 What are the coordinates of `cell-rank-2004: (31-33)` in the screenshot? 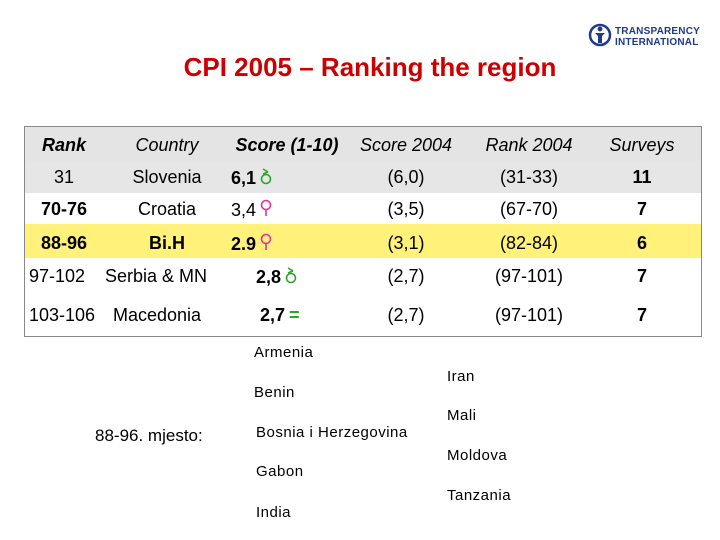 It's located at (529, 177).